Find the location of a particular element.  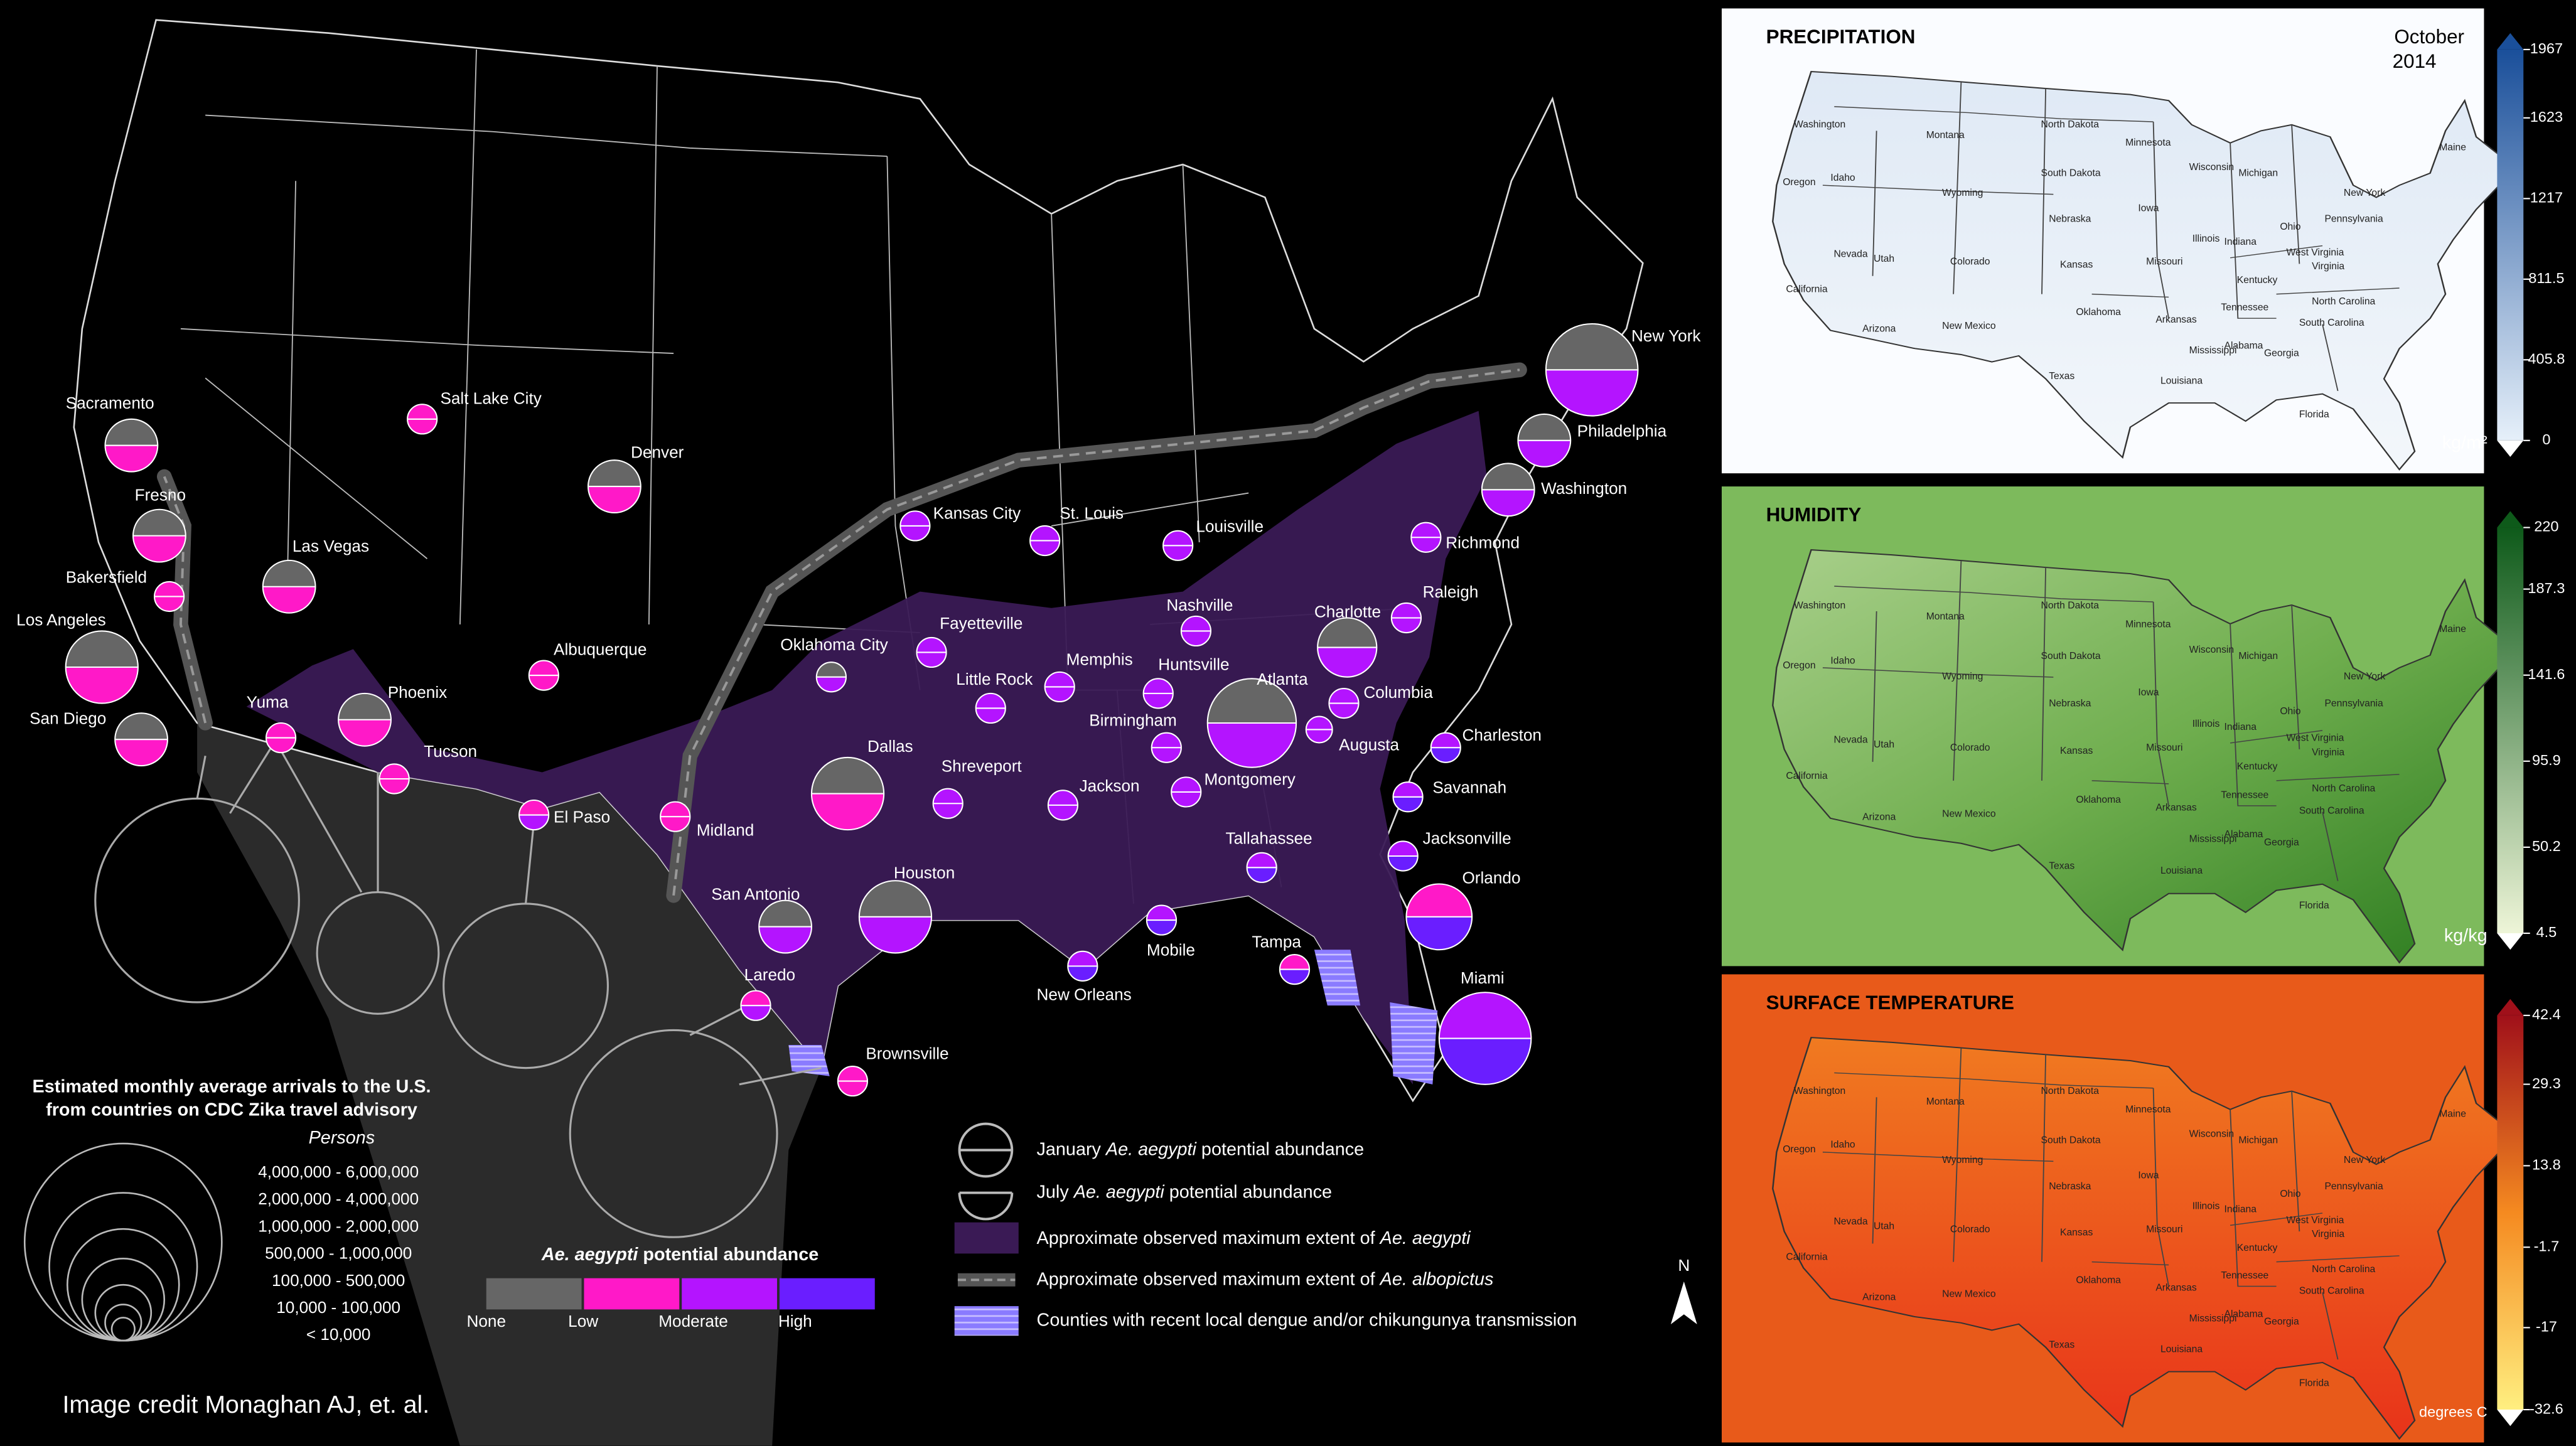

arrivals-bin: < 10,000 is located at coordinates (338, 1334).